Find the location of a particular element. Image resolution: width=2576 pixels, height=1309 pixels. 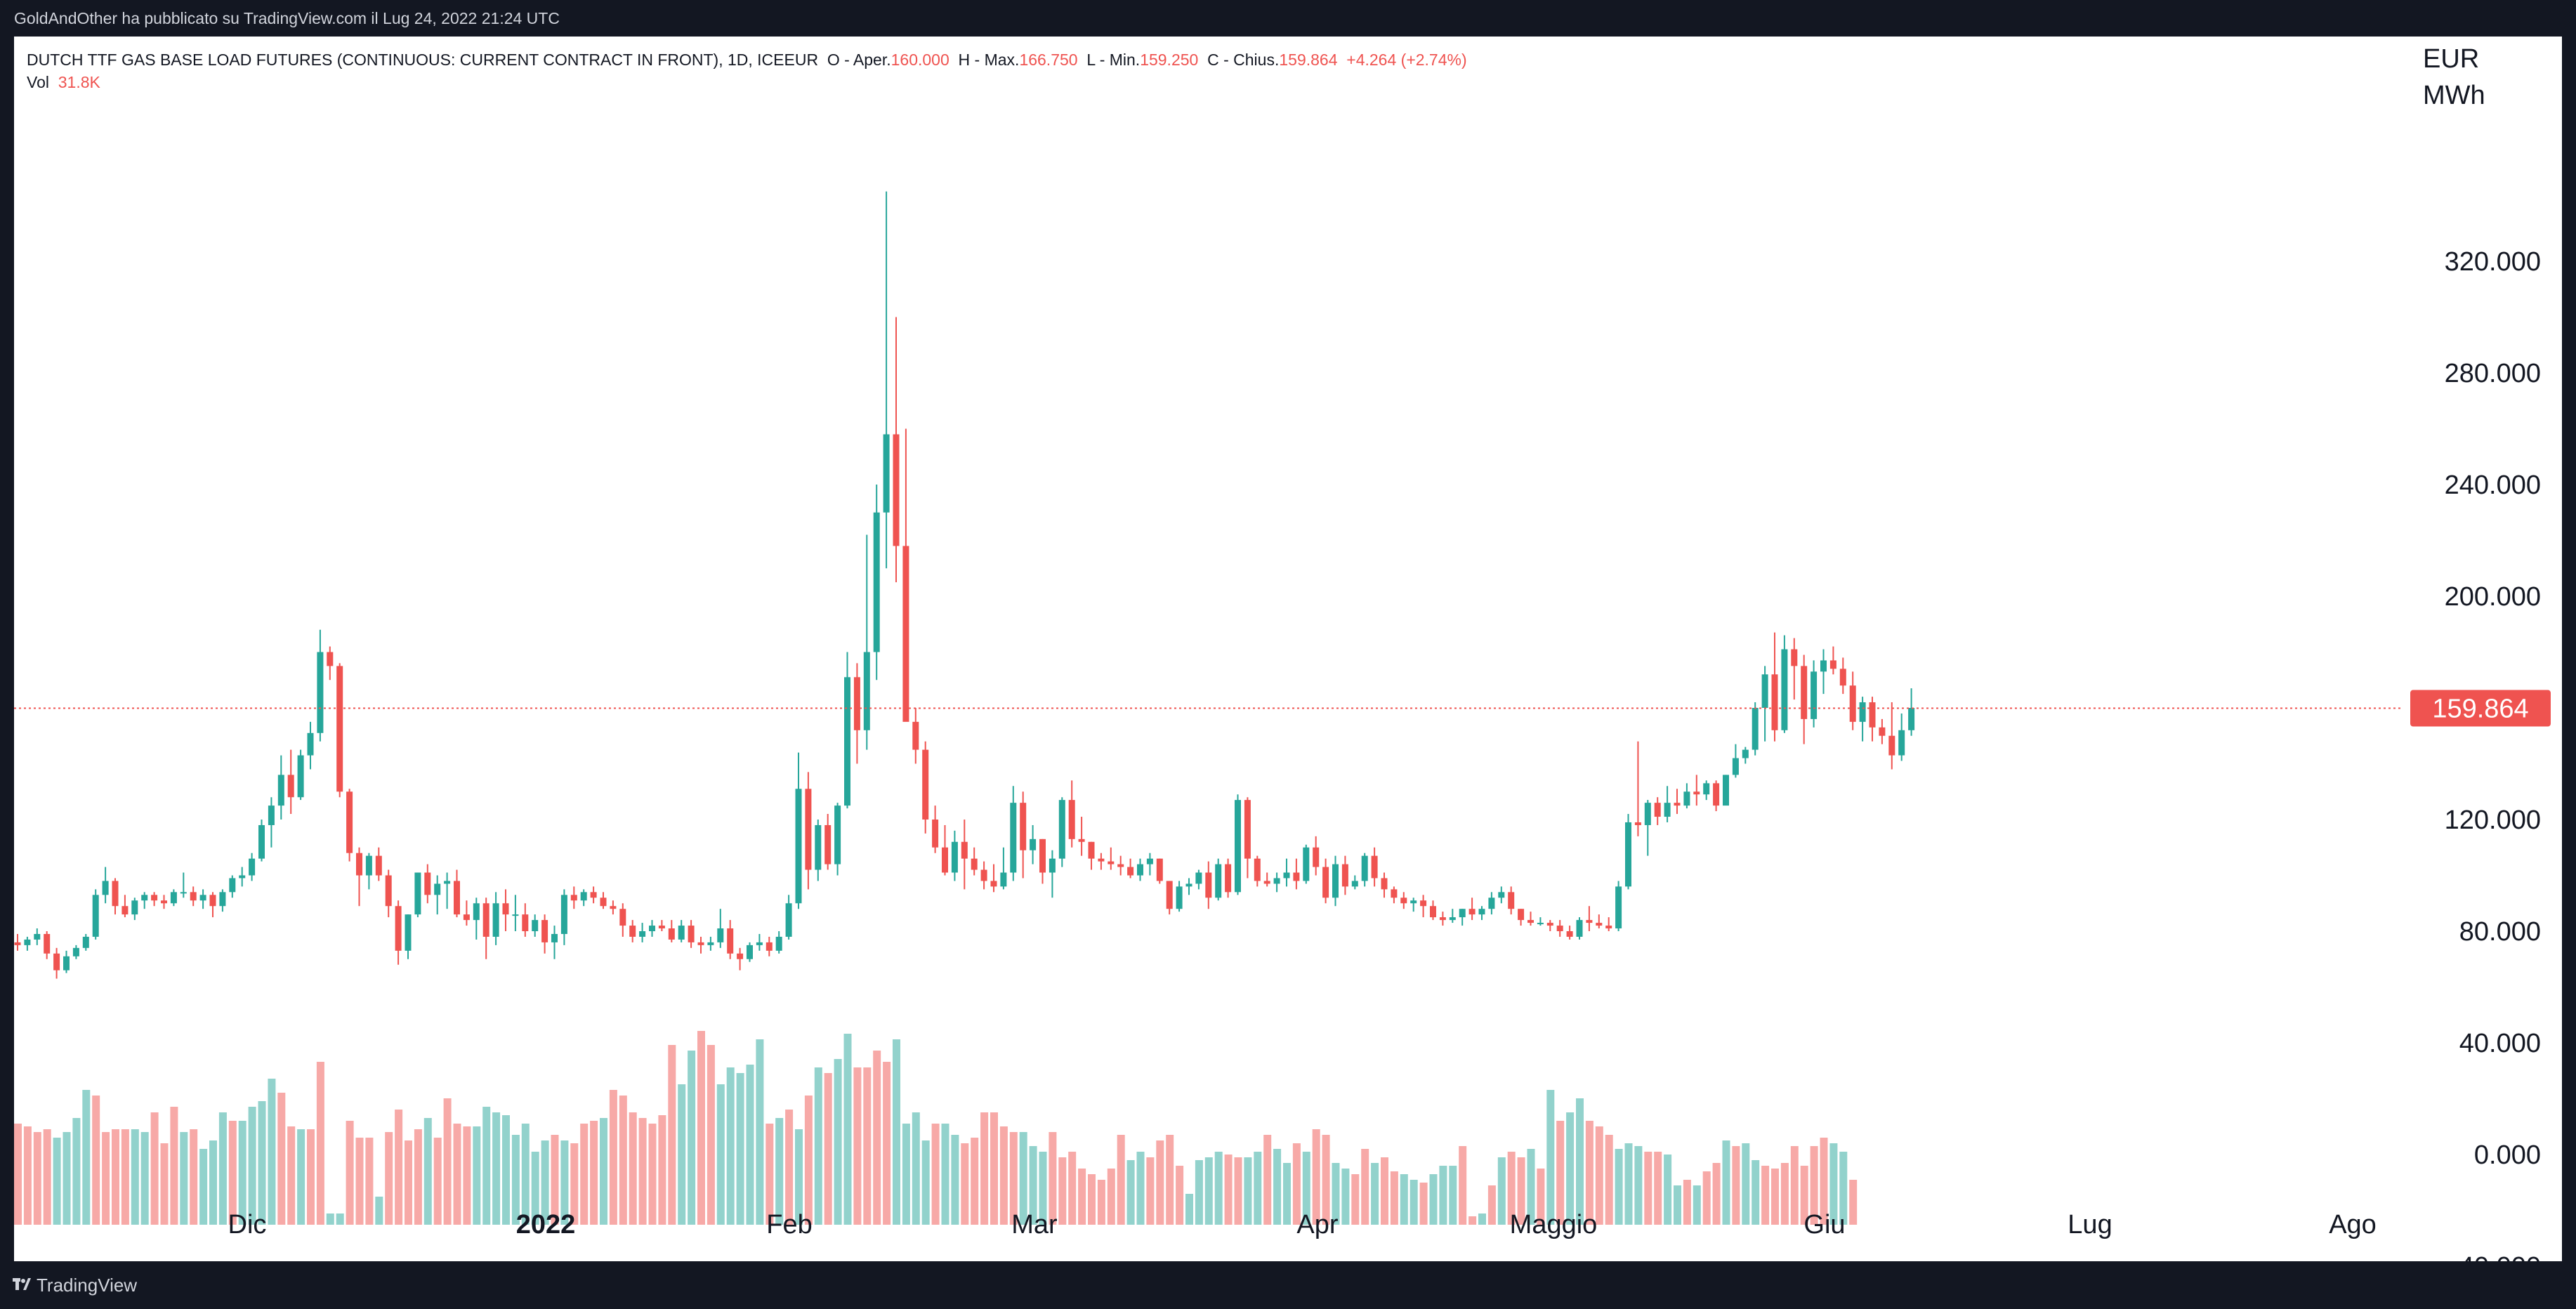

high-value: 166.750 is located at coordinates (1048, 60).